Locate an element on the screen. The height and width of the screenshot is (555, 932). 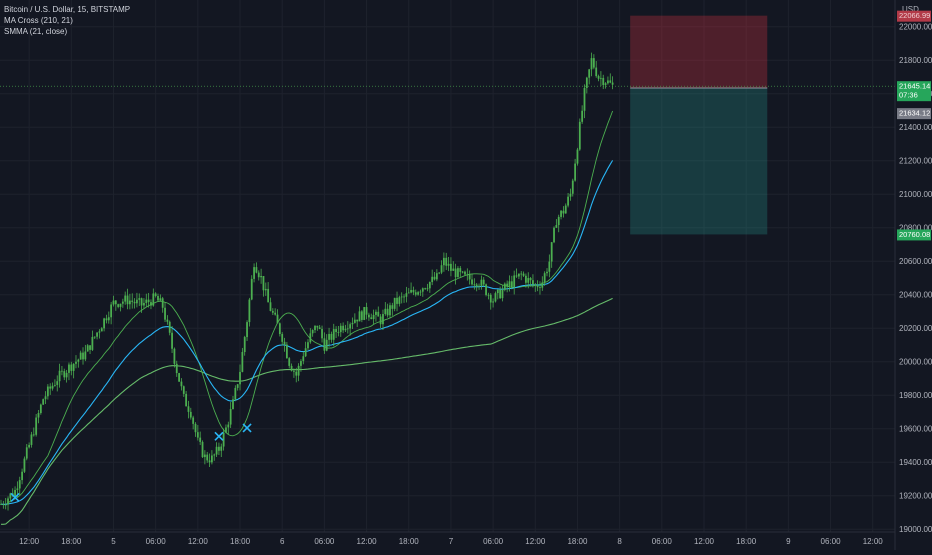
y-tick-label: 21200.00 is located at coordinates (915, 161).